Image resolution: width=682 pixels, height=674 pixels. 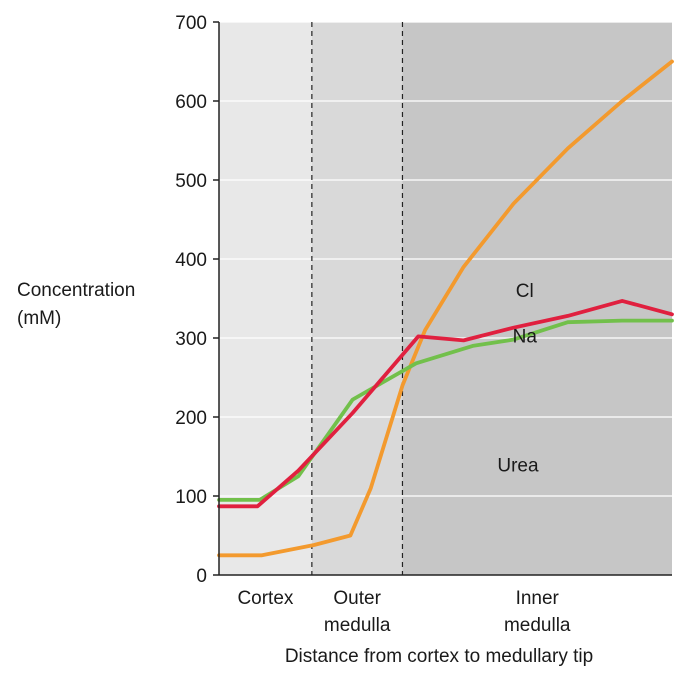 I want to click on region-label-1-0: Outer, so click(x=357, y=598).